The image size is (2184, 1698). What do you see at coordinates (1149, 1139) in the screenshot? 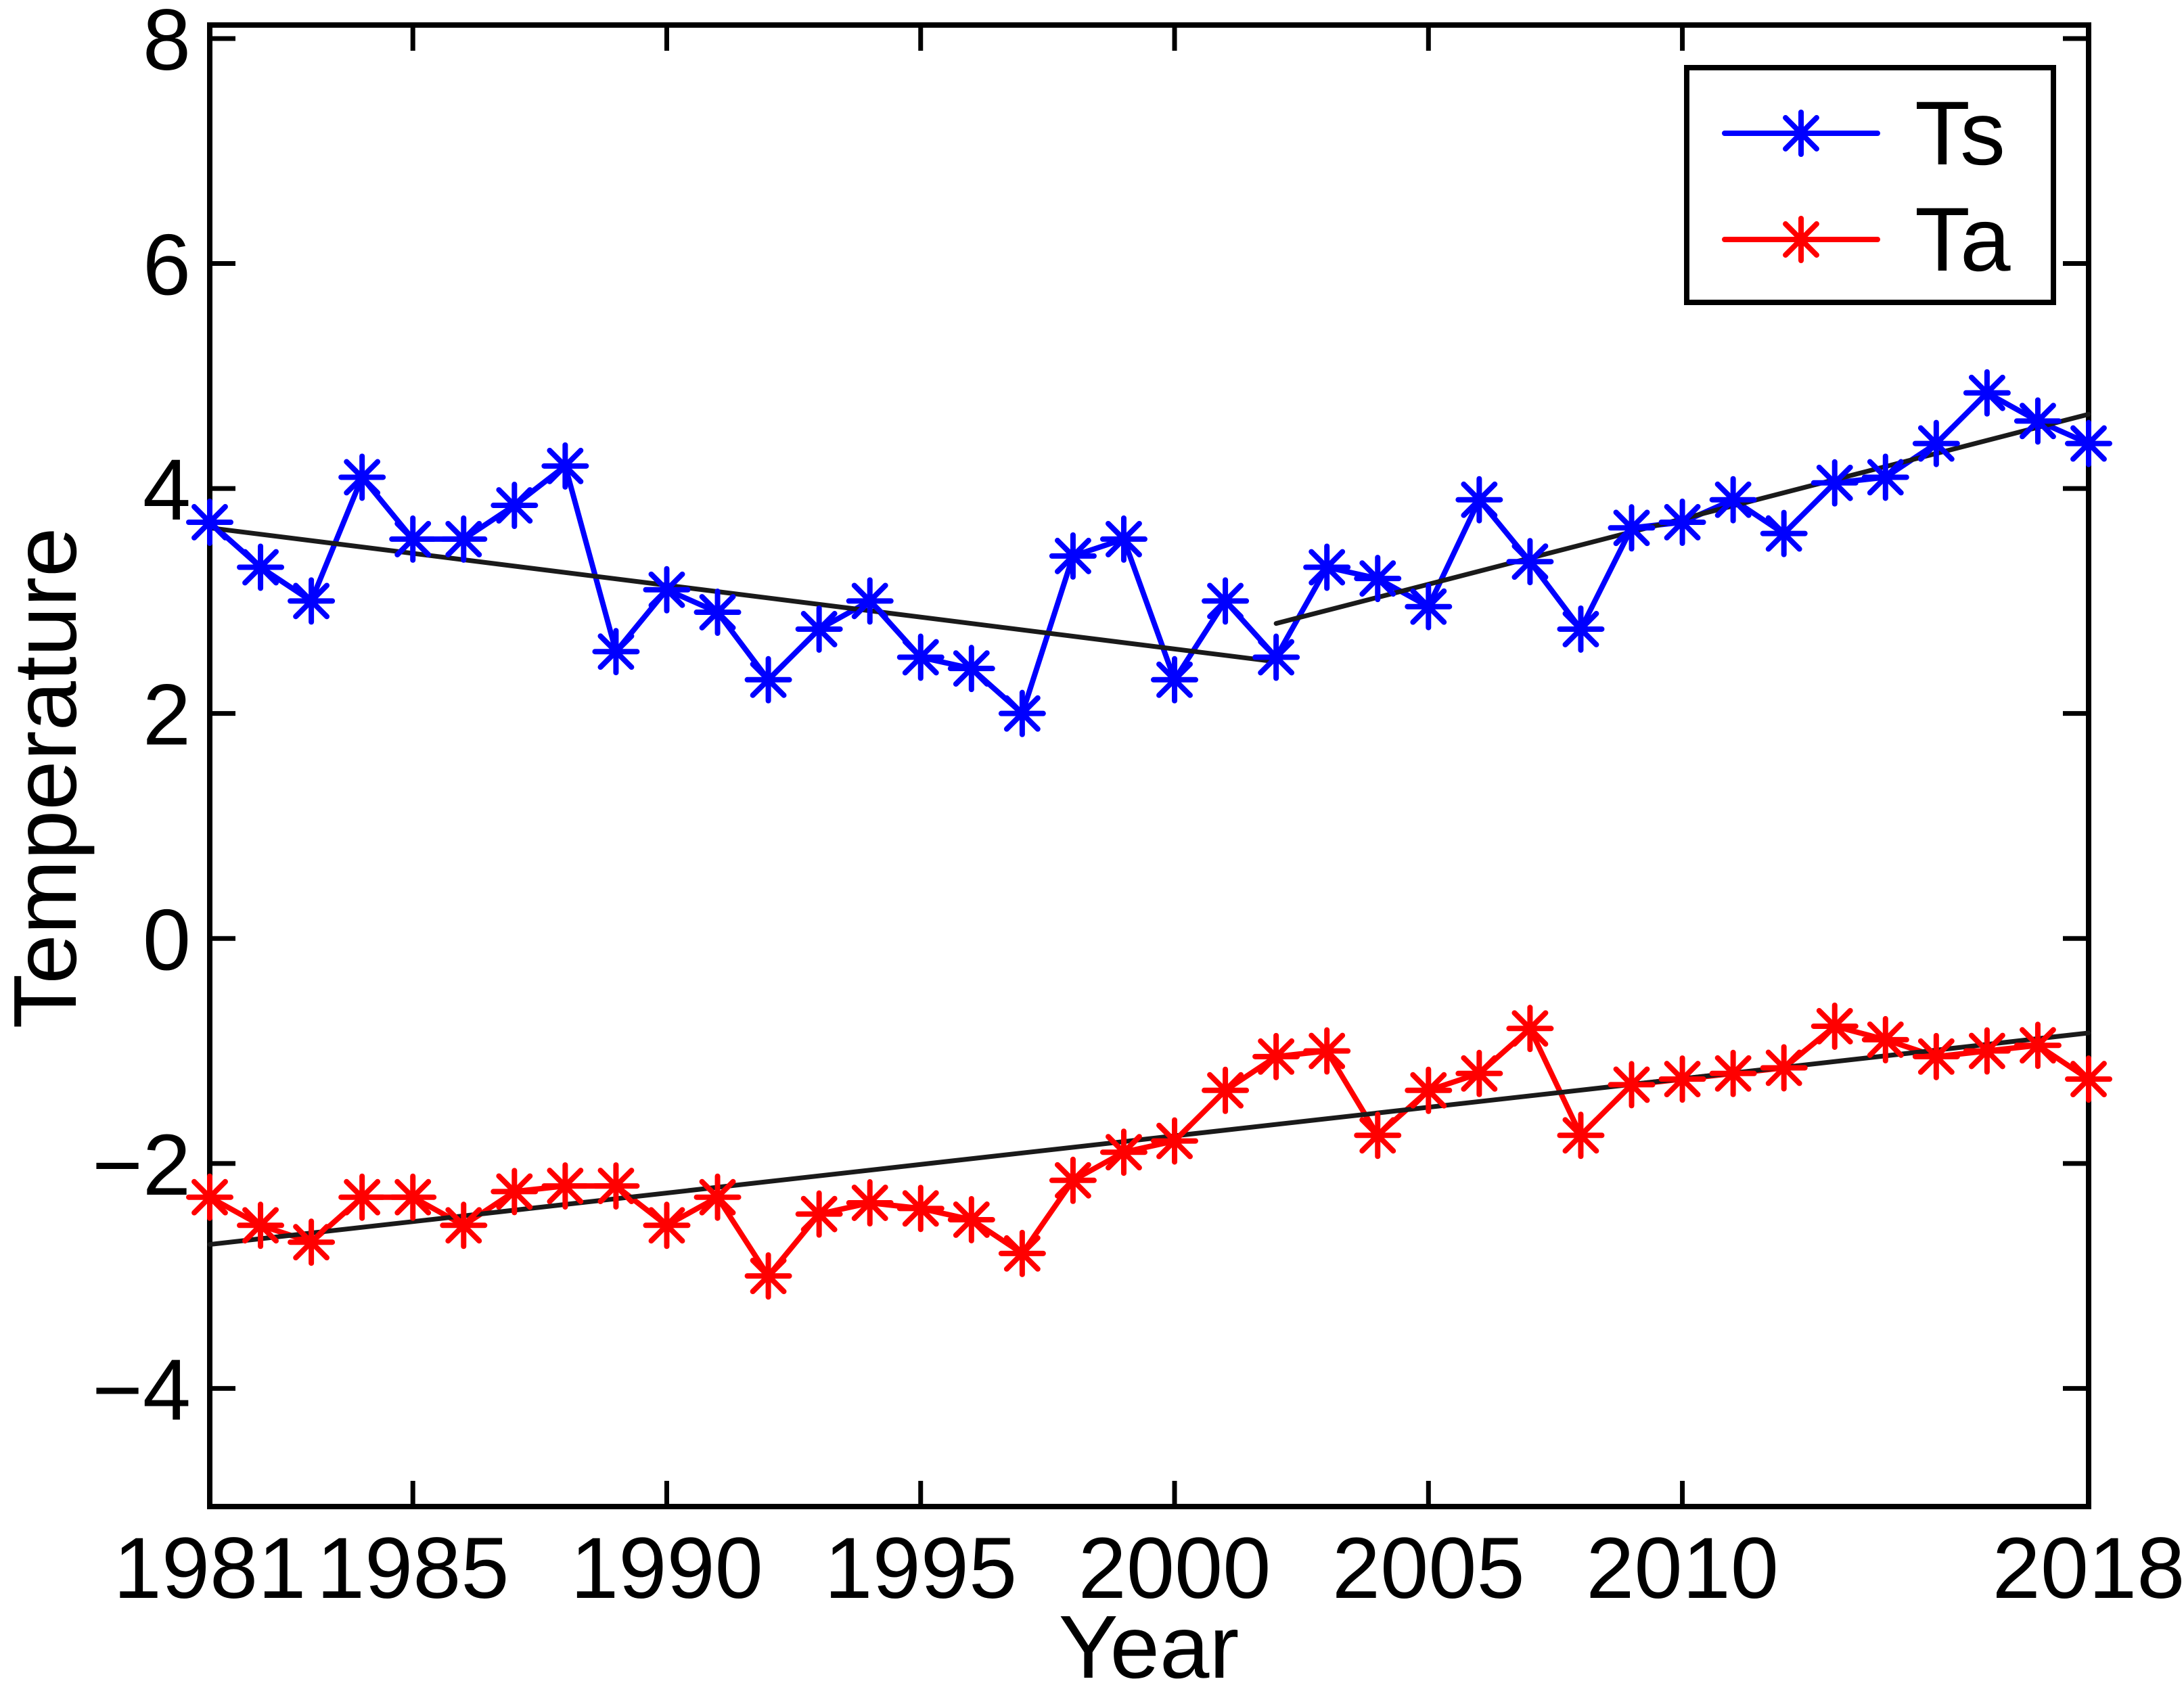
I see `ta-trend` at bounding box center [1149, 1139].